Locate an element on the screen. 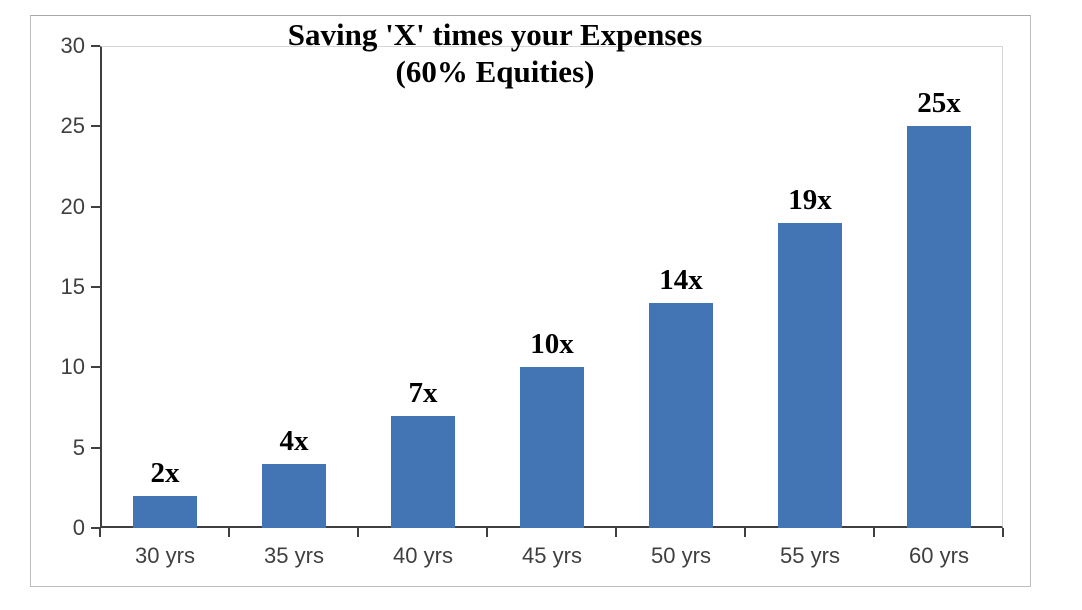 The height and width of the screenshot is (610, 1082). x-category-label: 60 yrs is located at coordinates (939, 555).